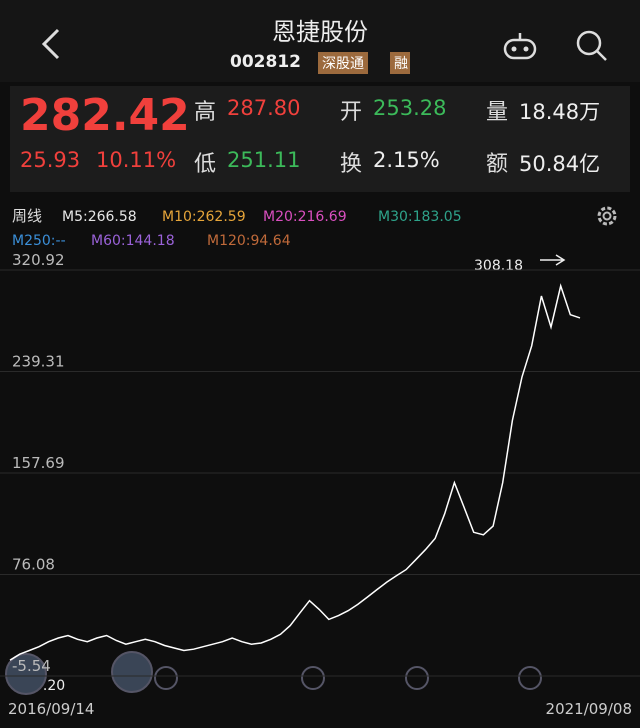 The width and height of the screenshot is (640, 728). What do you see at coordinates (27, 216) in the screenshot?
I see `period: 周线` at bounding box center [27, 216].